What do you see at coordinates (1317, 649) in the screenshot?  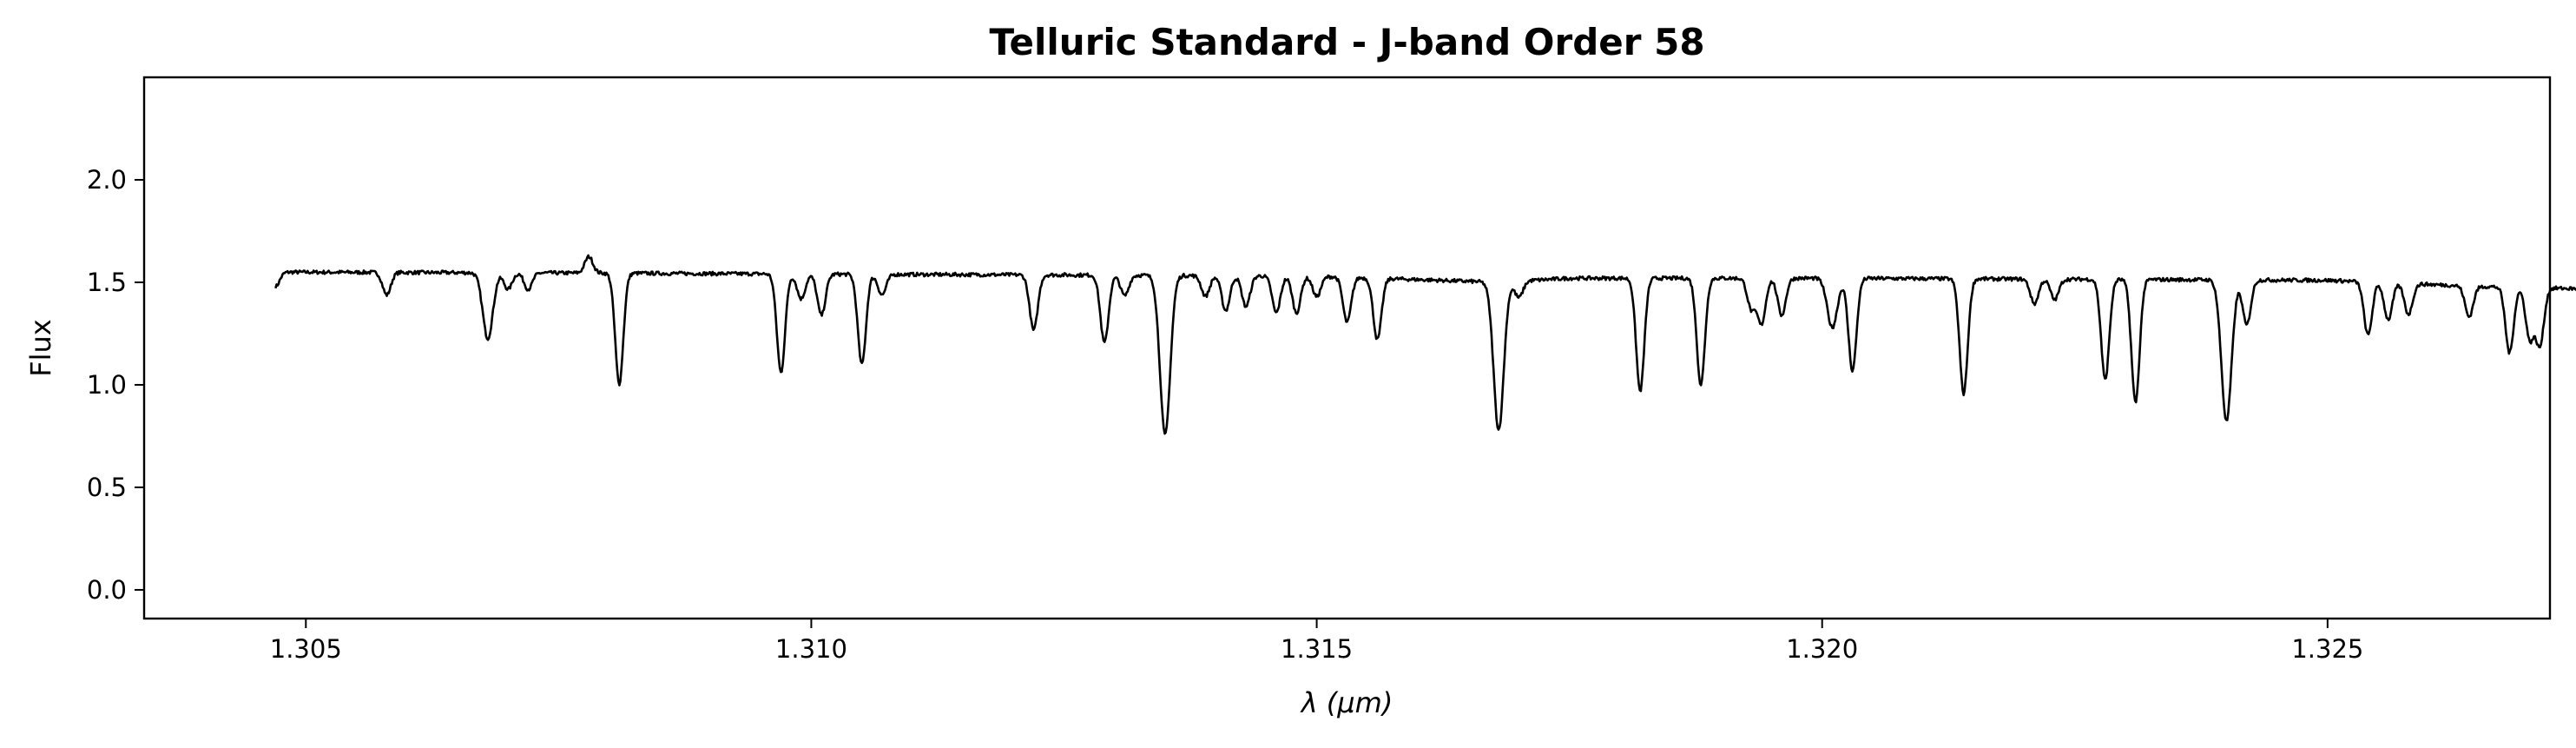 I see `x-tick-label: 1.315` at bounding box center [1317, 649].